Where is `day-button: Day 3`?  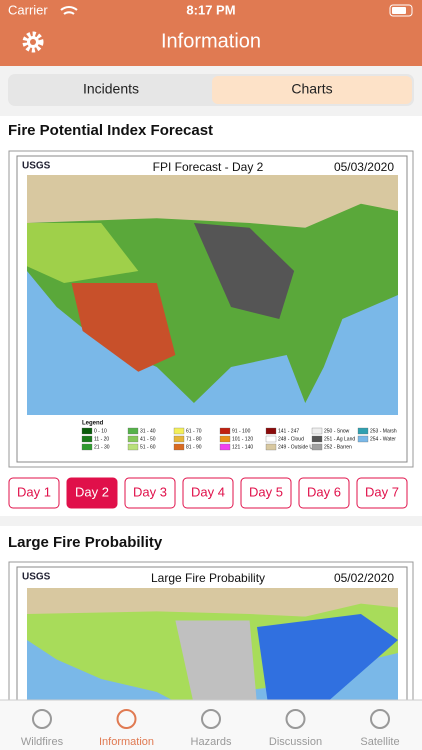 day-button: Day 3 is located at coordinates (150, 493).